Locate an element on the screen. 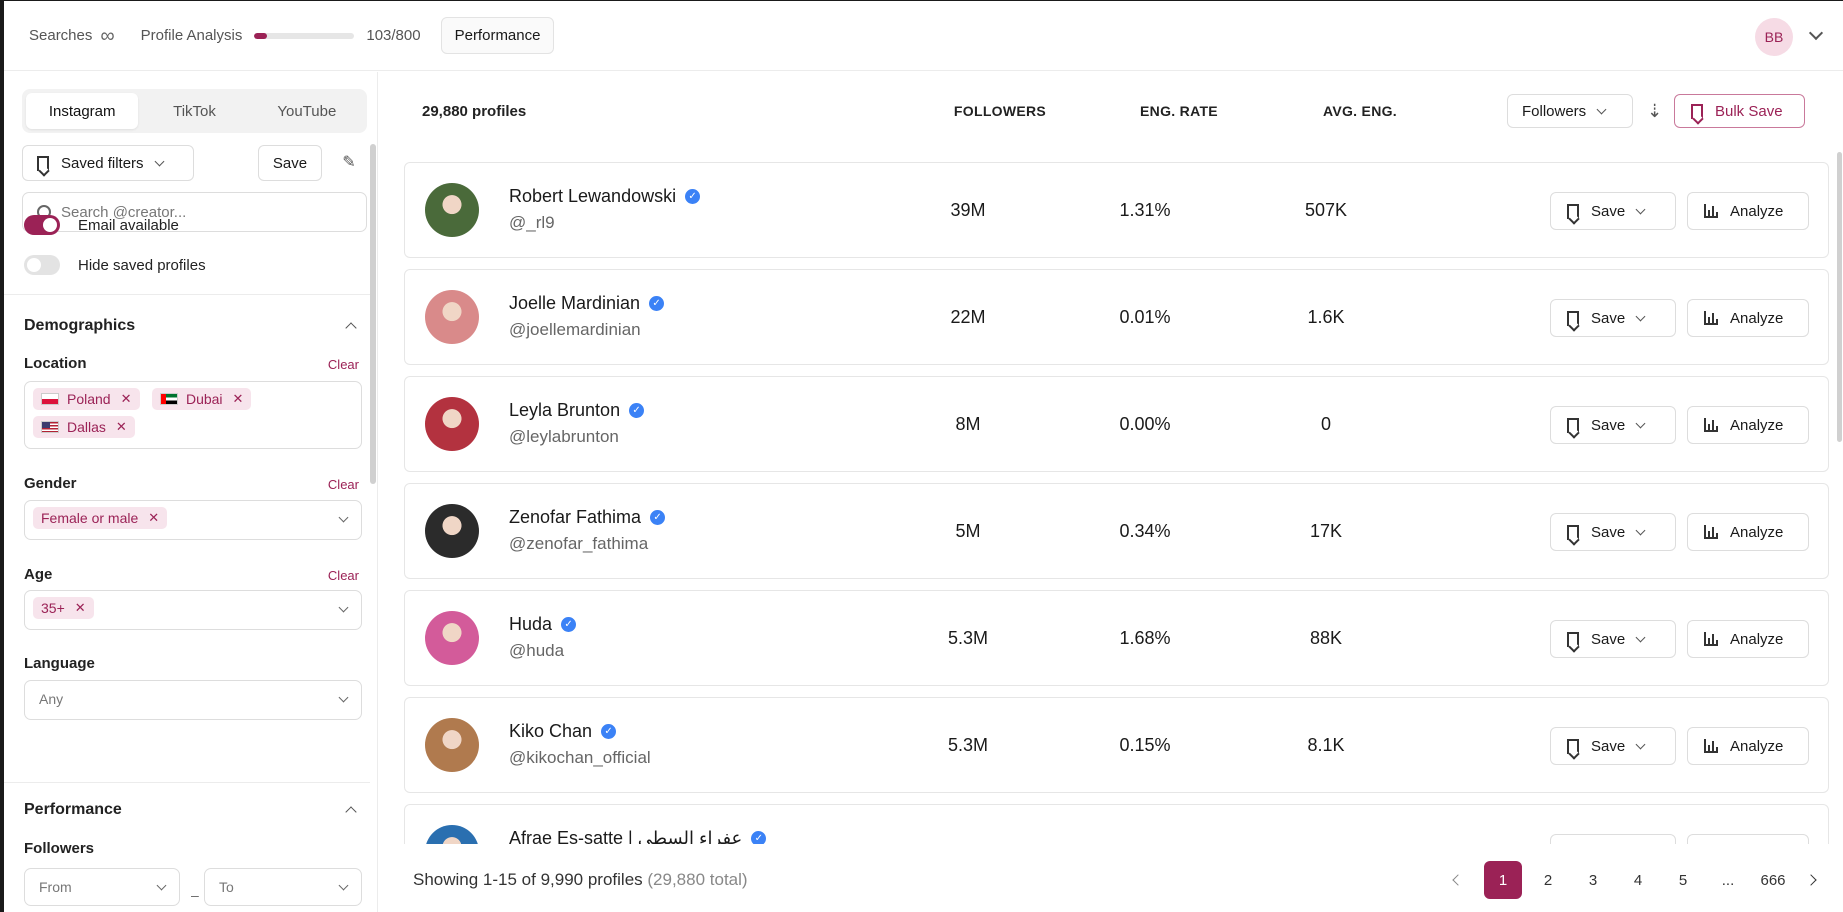 The image size is (1843, 912). profile-name: Leyla Brunton ✓ is located at coordinates (577, 410).